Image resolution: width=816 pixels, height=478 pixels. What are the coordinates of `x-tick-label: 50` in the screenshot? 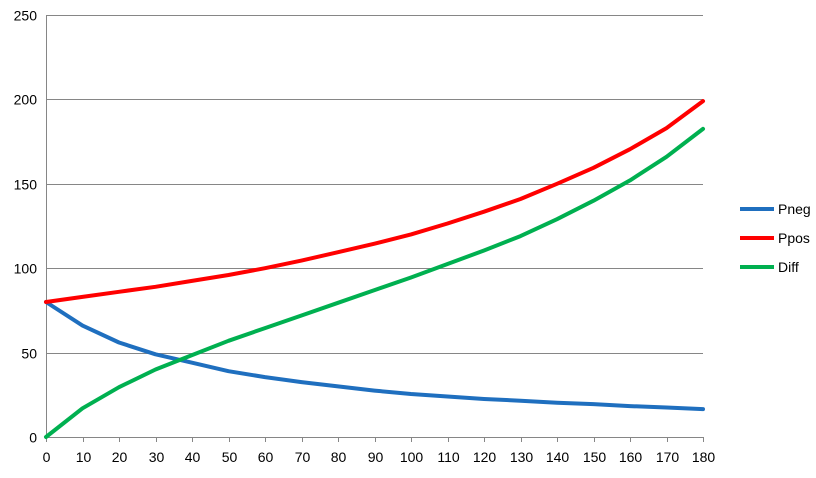 It's located at (230, 457).